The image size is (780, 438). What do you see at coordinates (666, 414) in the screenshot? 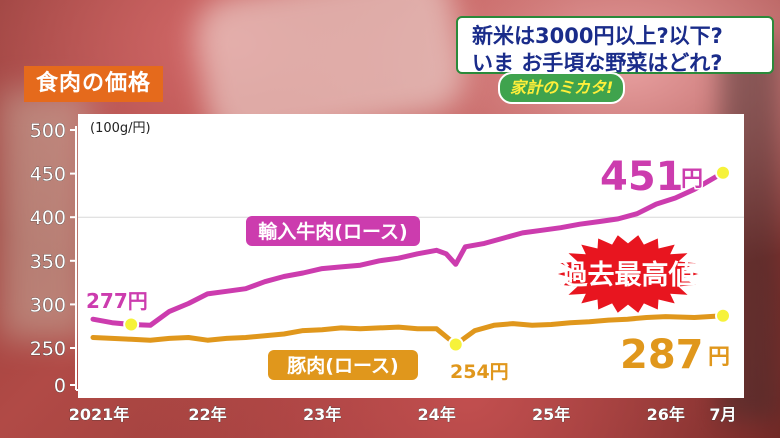
I see `x-tick-label: 26年` at bounding box center [666, 414].